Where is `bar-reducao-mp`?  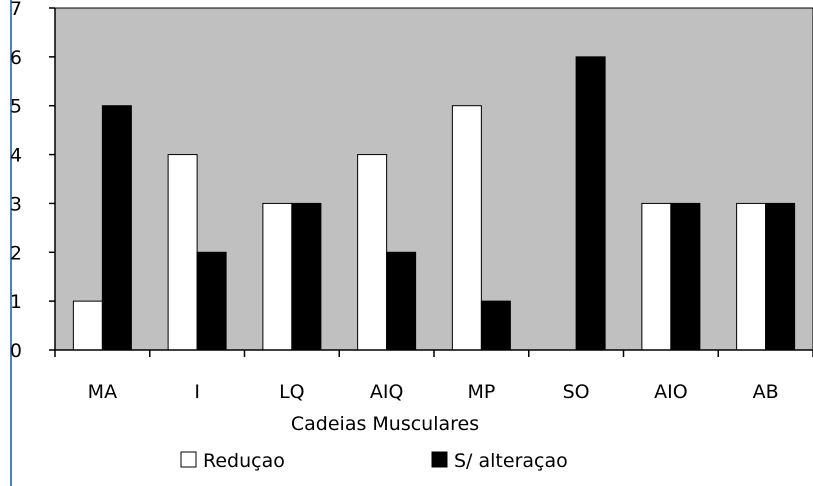 bar-reducao-mp is located at coordinates (466, 228).